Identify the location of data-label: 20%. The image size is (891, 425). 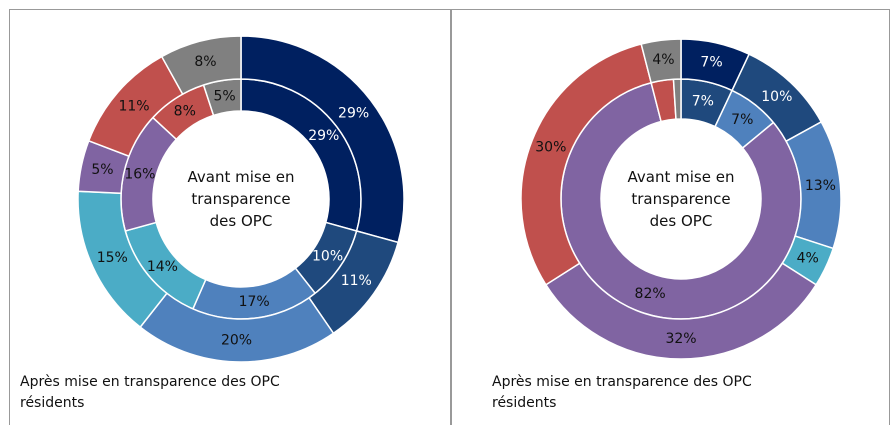
(236, 340).